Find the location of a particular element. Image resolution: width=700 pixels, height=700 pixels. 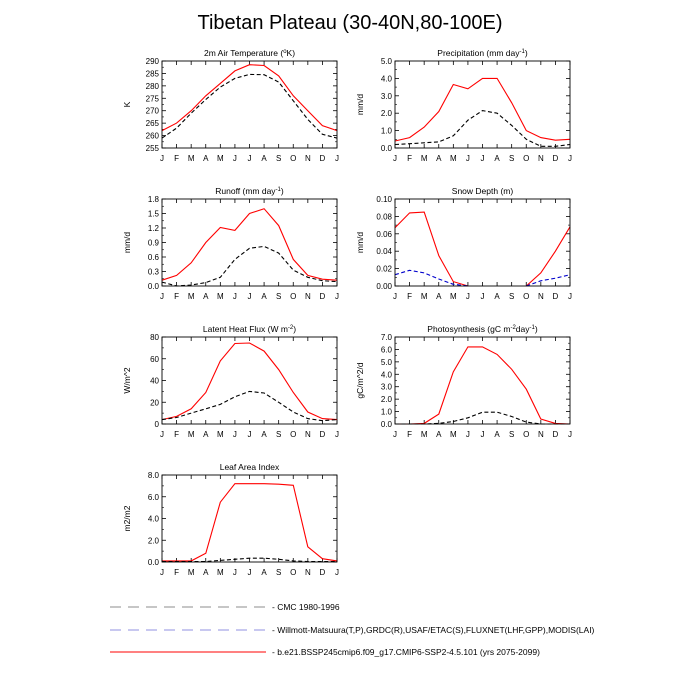

y-tick-label: 290 is located at coordinates (153, 61).